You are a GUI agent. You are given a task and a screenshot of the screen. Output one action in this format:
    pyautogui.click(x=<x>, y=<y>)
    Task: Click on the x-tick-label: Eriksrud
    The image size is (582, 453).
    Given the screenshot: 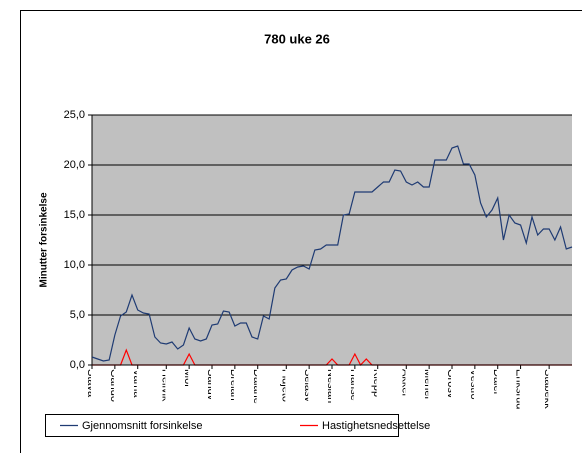 What is the action you would take?
    pyautogui.click(x=520, y=389)
    